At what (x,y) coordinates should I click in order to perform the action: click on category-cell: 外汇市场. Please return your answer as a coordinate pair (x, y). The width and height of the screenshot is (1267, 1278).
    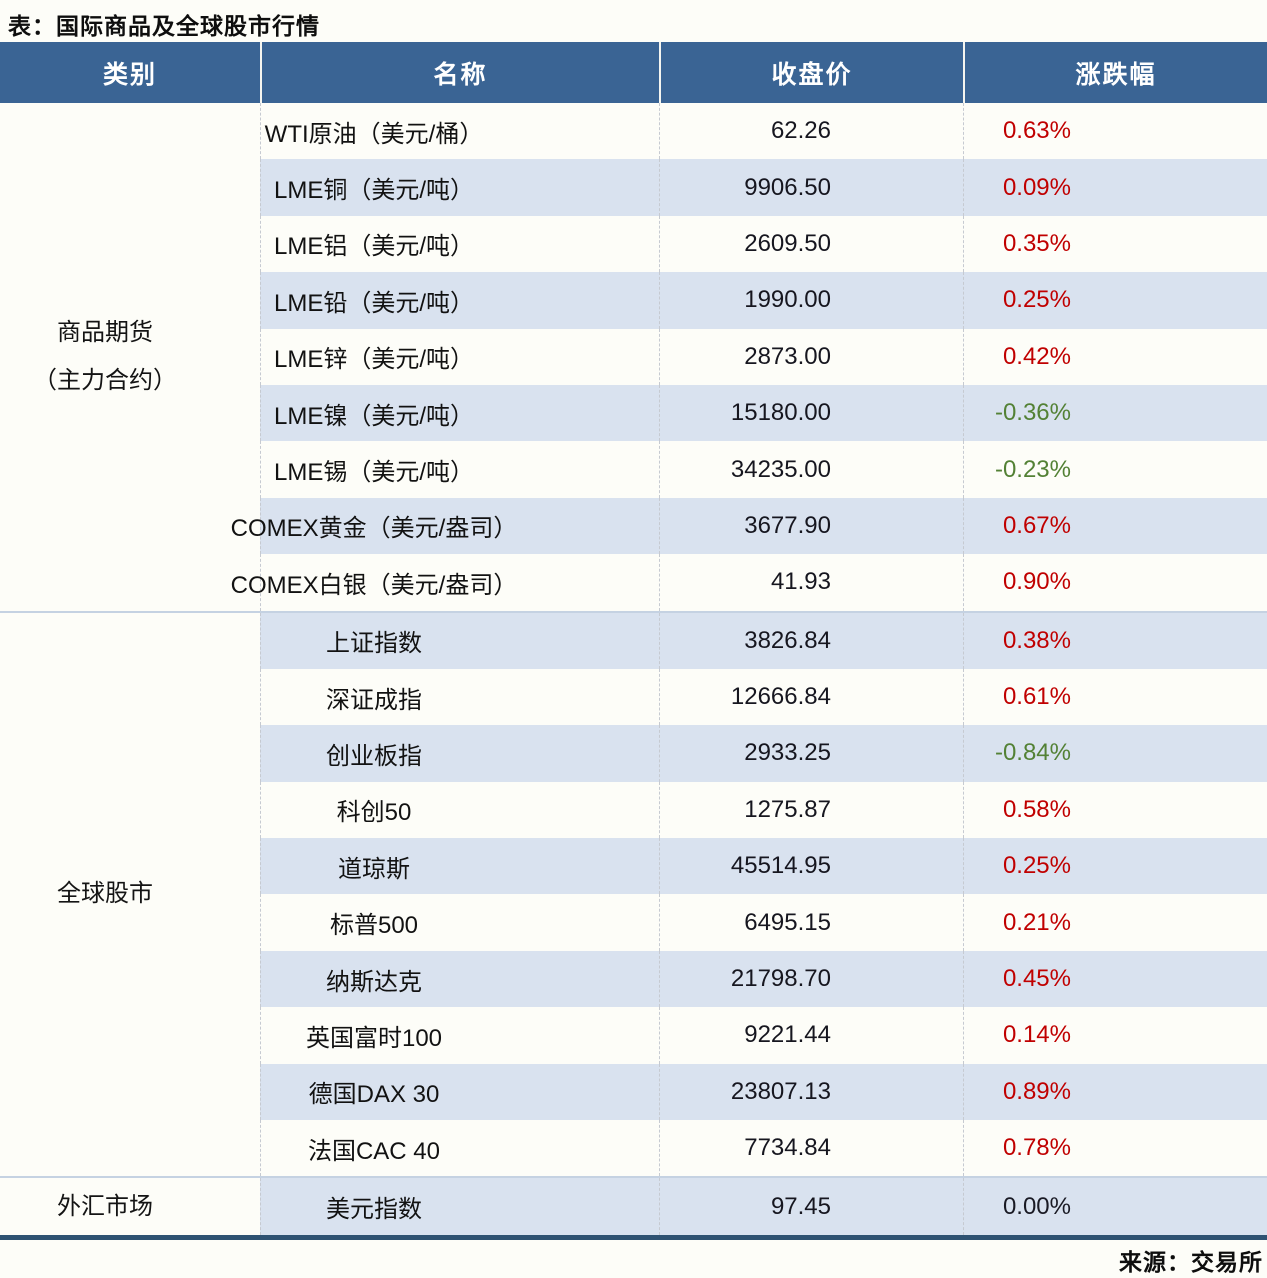
    Looking at the image, I should click on (130, 1206).